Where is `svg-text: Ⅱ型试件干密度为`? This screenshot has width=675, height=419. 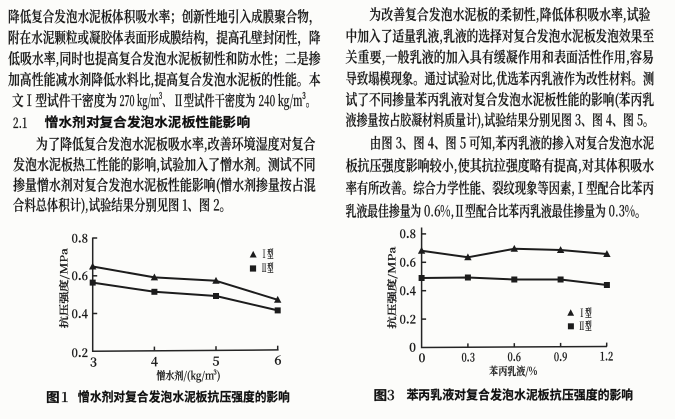 svg-text: Ⅱ型试件干密度为 is located at coordinates (215, 100).